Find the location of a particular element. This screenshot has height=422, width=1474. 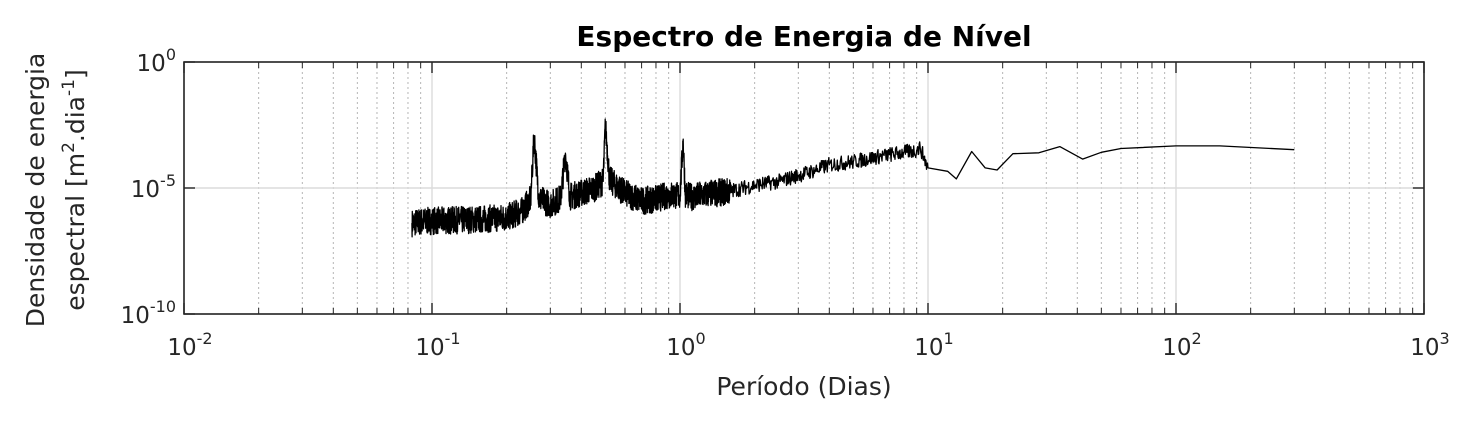

y-tick-exp: -5 is located at coordinates (168, 180).